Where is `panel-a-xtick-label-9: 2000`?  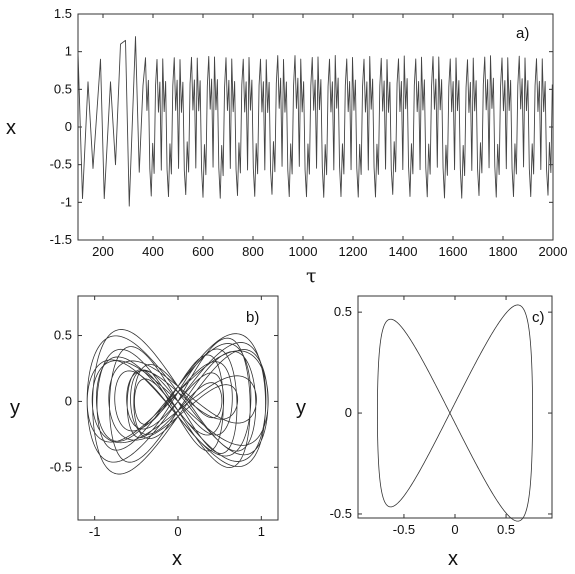
panel-a-xtick-label-9: 2000 is located at coordinates (553, 251).